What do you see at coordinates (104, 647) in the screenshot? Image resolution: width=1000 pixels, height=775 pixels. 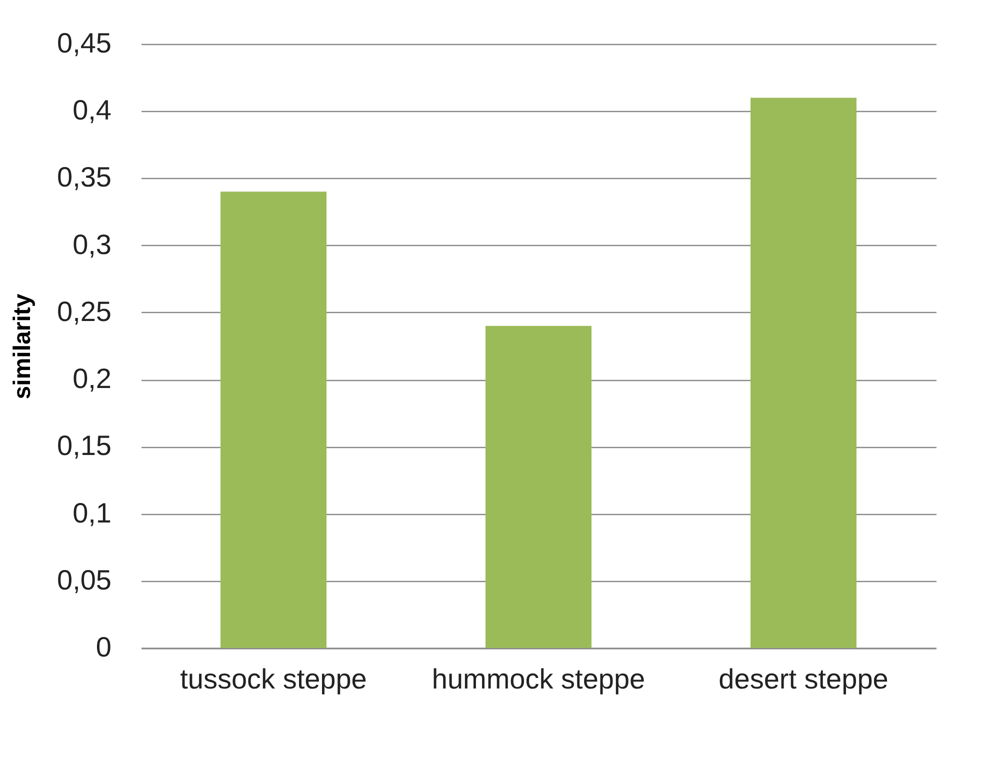 I see `y-tick-label: 0` at bounding box center [104, 647].